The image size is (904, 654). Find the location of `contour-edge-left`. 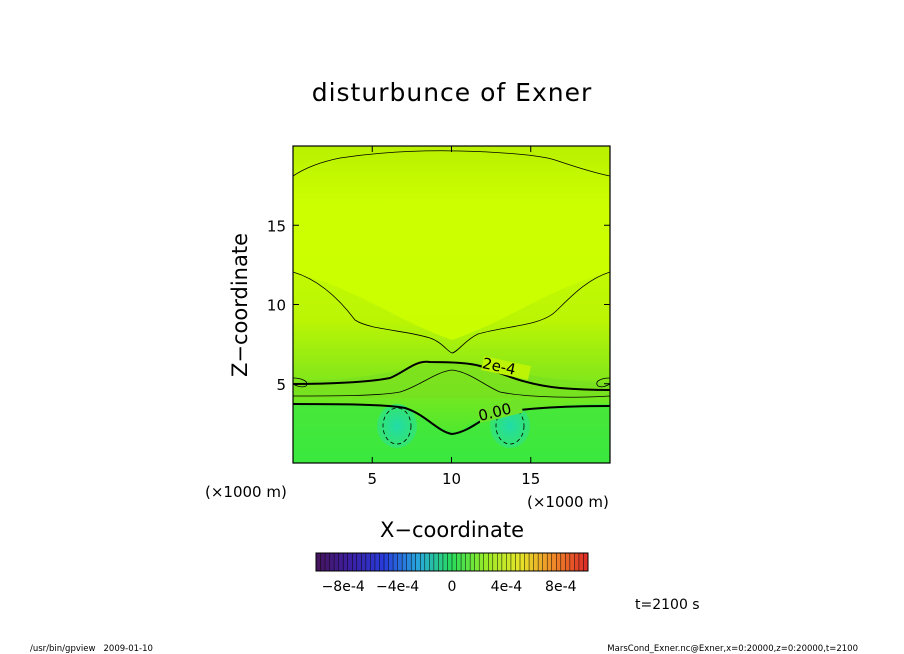

contour-edge-left is located at coordinates (300, 382).